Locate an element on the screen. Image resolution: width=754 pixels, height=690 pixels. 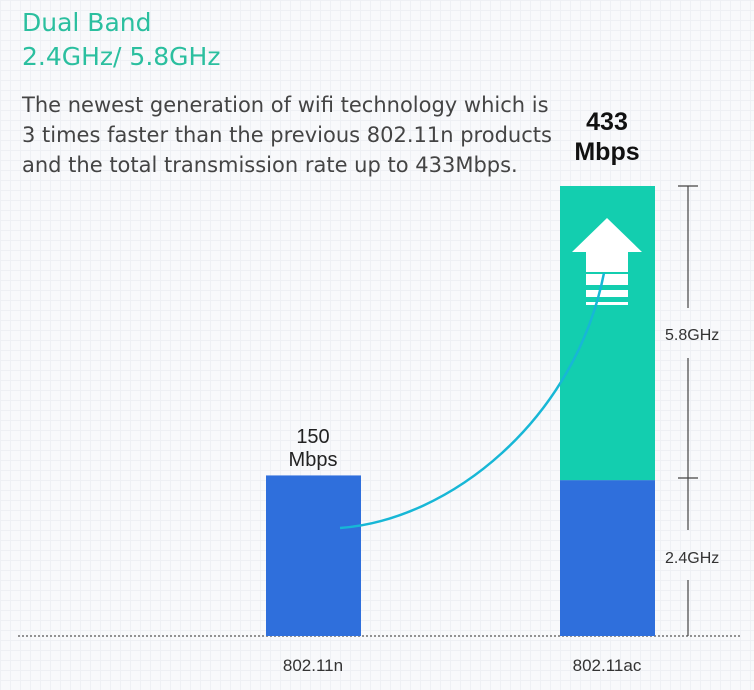
title-dual-band: Dual Band is located at coordinates (87, 22).